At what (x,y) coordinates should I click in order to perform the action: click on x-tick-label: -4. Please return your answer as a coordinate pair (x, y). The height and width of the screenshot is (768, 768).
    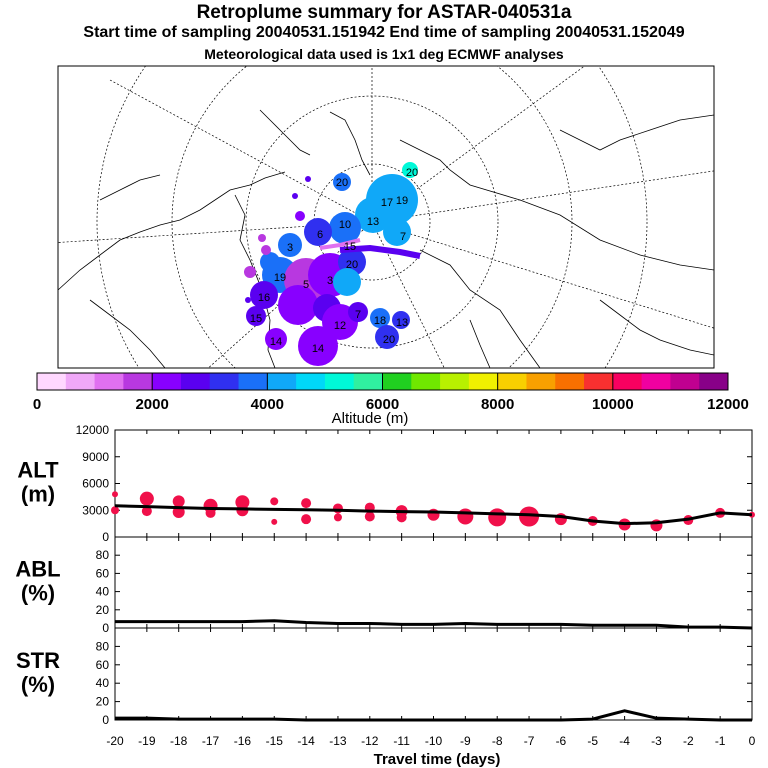
    Looking at the image, I should click on (624, 741).